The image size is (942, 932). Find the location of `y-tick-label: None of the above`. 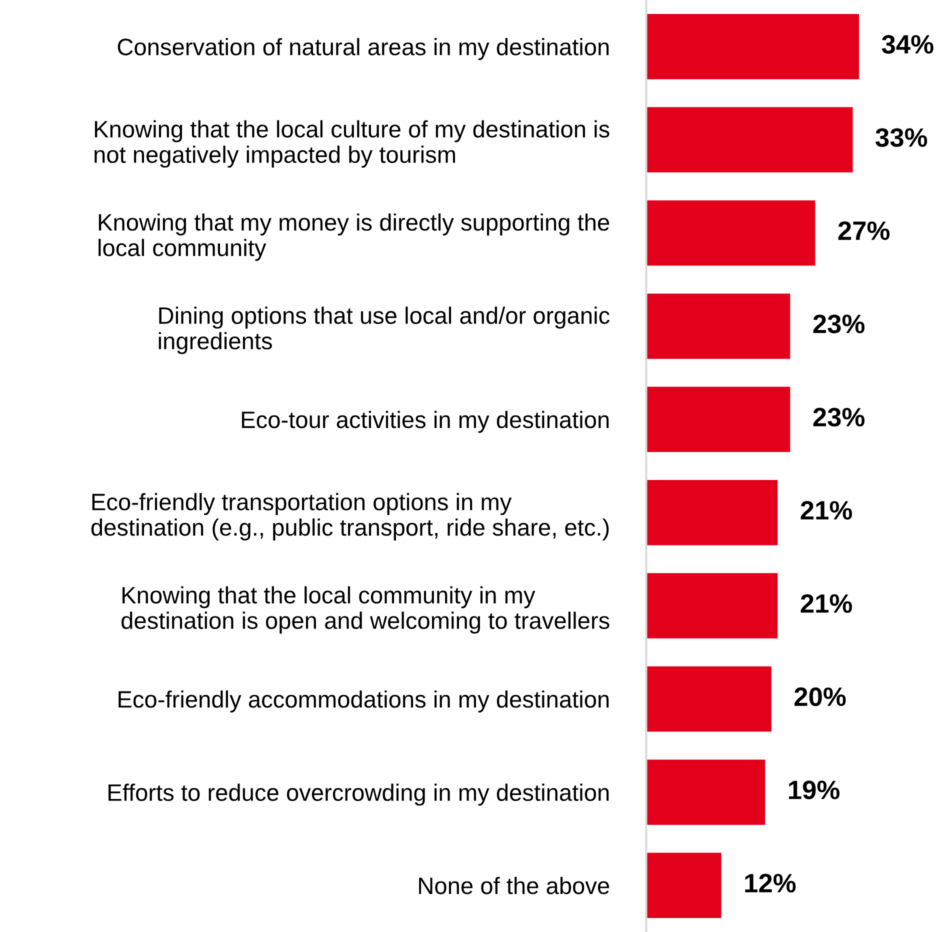

y-tick-label: None of the above is located at coordinates (514, 885).